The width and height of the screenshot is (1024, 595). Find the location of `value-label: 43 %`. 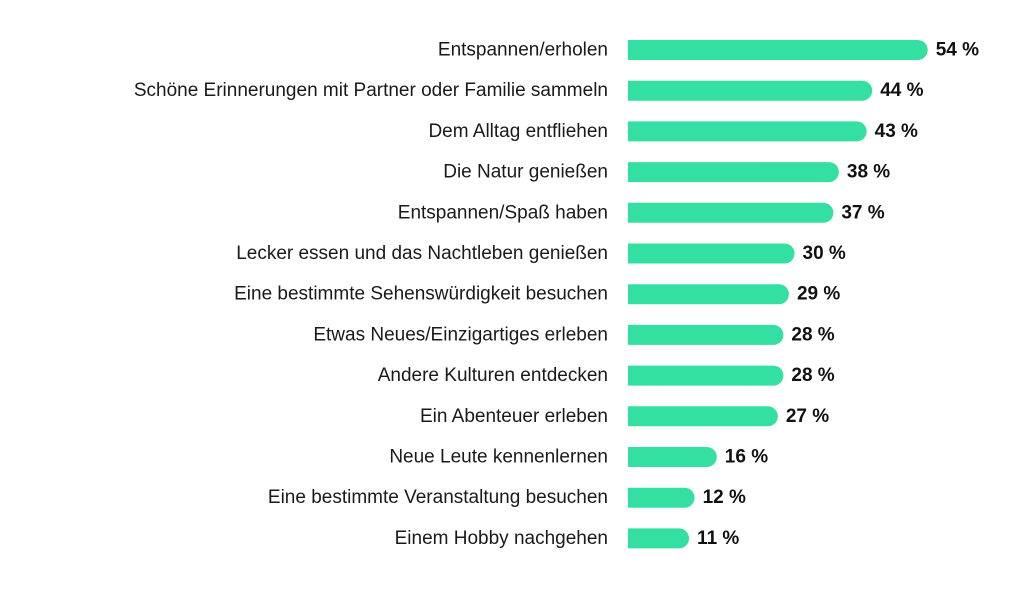

value-label: 43 % is located at coordinates (896, 131).